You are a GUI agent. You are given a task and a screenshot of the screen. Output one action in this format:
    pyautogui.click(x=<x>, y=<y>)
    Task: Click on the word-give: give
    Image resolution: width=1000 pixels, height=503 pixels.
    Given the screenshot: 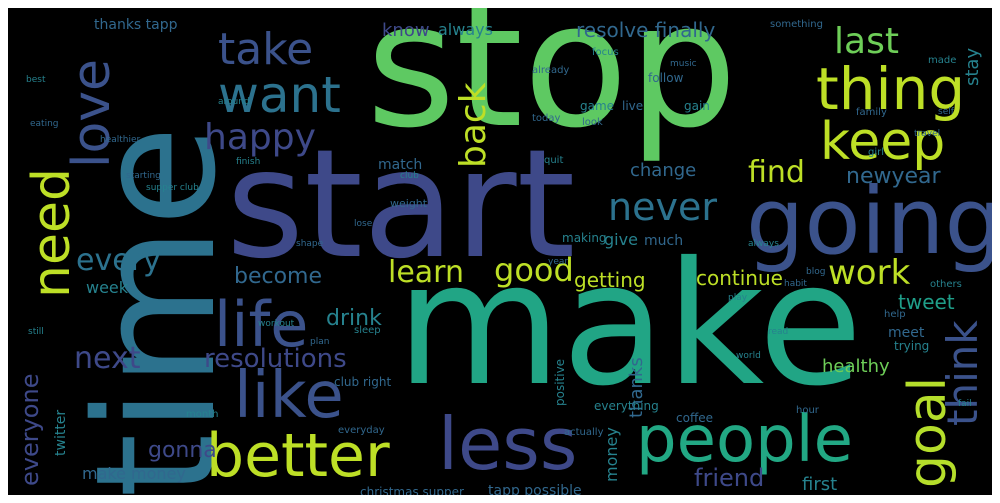 What is the action you would take?
    pyautogui.click(x=621, y=239)
    